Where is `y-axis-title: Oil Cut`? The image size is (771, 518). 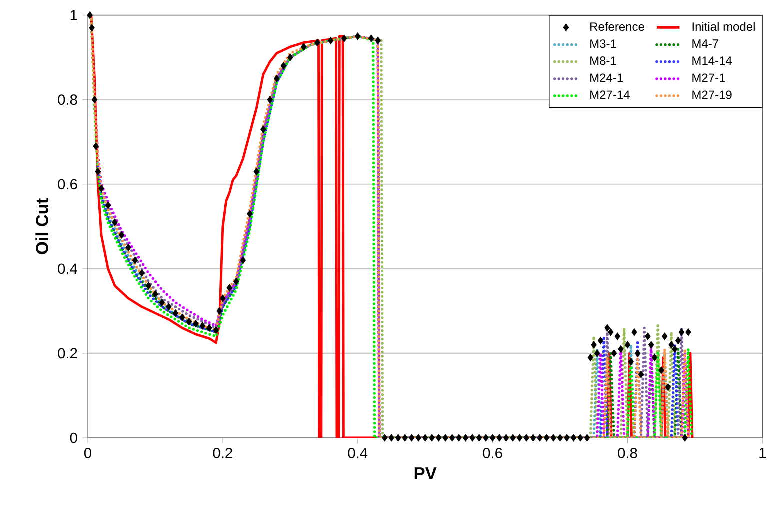
y-axis-title: Oil Cut is located at coordinates (42, 226).